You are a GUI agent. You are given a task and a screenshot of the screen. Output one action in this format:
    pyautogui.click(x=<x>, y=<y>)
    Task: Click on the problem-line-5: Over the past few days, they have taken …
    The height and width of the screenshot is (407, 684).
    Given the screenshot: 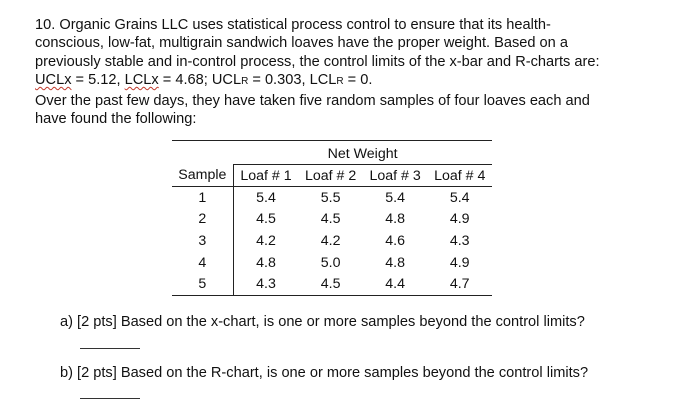 What is the action you would take?
    pyautogui.click(x=312, y=100)
    